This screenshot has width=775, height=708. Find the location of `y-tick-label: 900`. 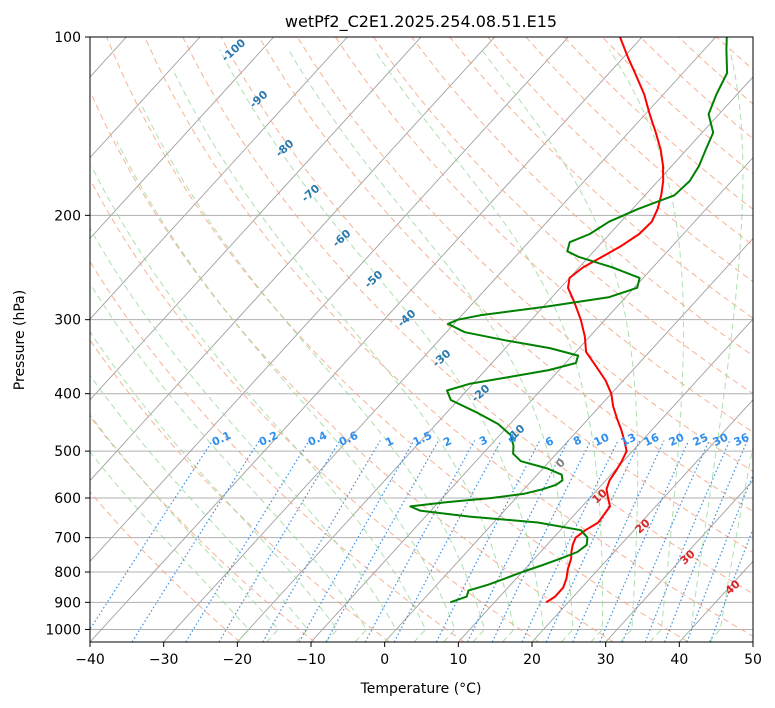

y-tick-label: 900 is located at coordinates (67, 603).